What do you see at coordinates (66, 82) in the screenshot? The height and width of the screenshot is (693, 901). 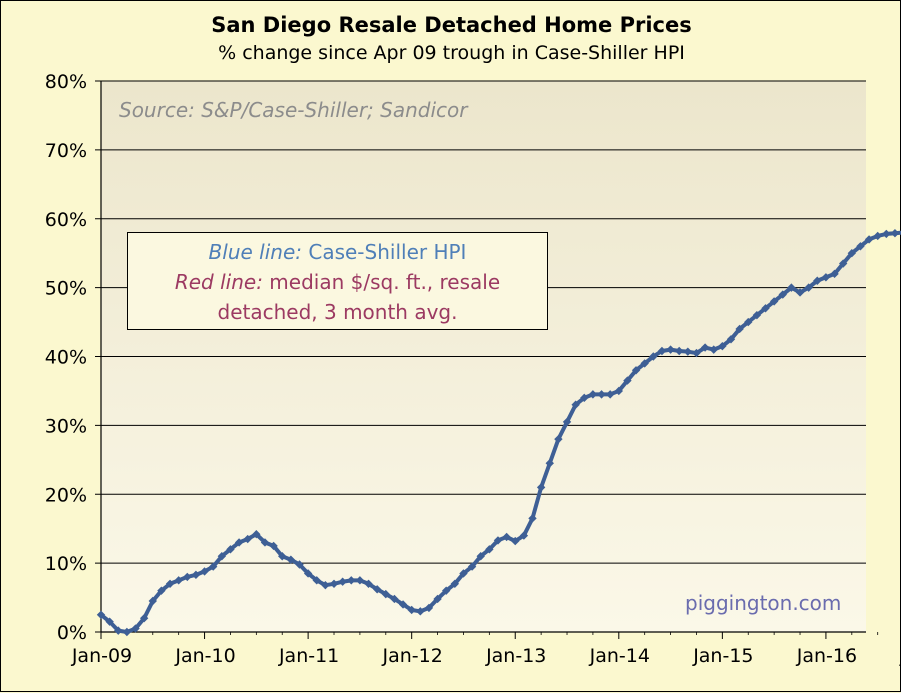 I see `y-tick-label: 80%` at bounding box center [66, 82].